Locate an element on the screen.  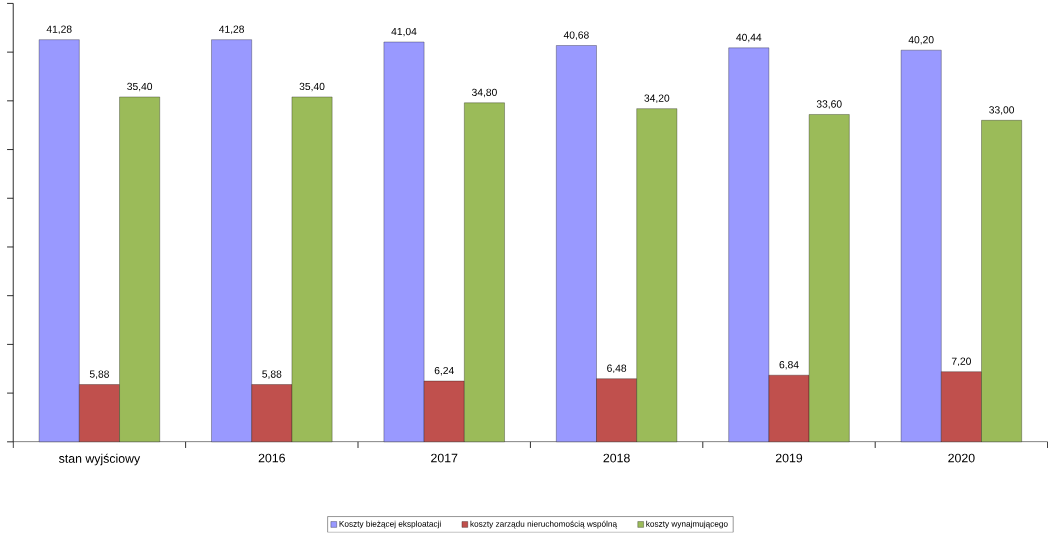
x-tick-label: 2017 is located at coordinates (444, 458).